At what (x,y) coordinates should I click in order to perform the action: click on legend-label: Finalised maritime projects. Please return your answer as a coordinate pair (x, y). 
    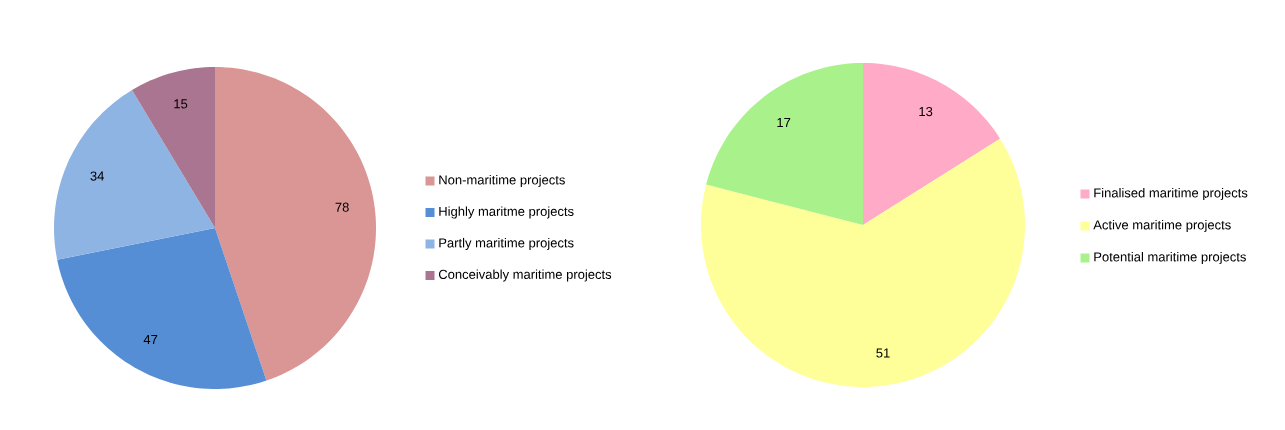
    Looking at the image, I should click on (1171, 194).